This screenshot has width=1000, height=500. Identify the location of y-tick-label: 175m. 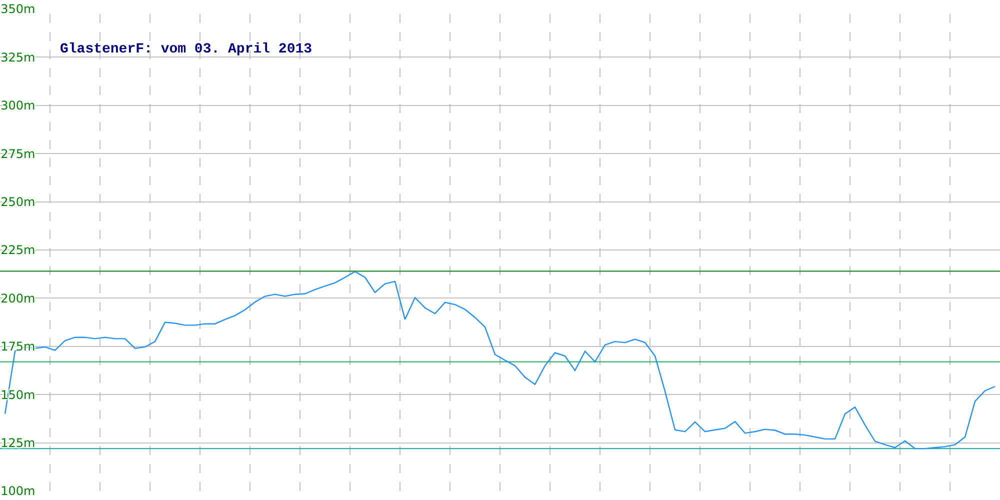
(18, 347).